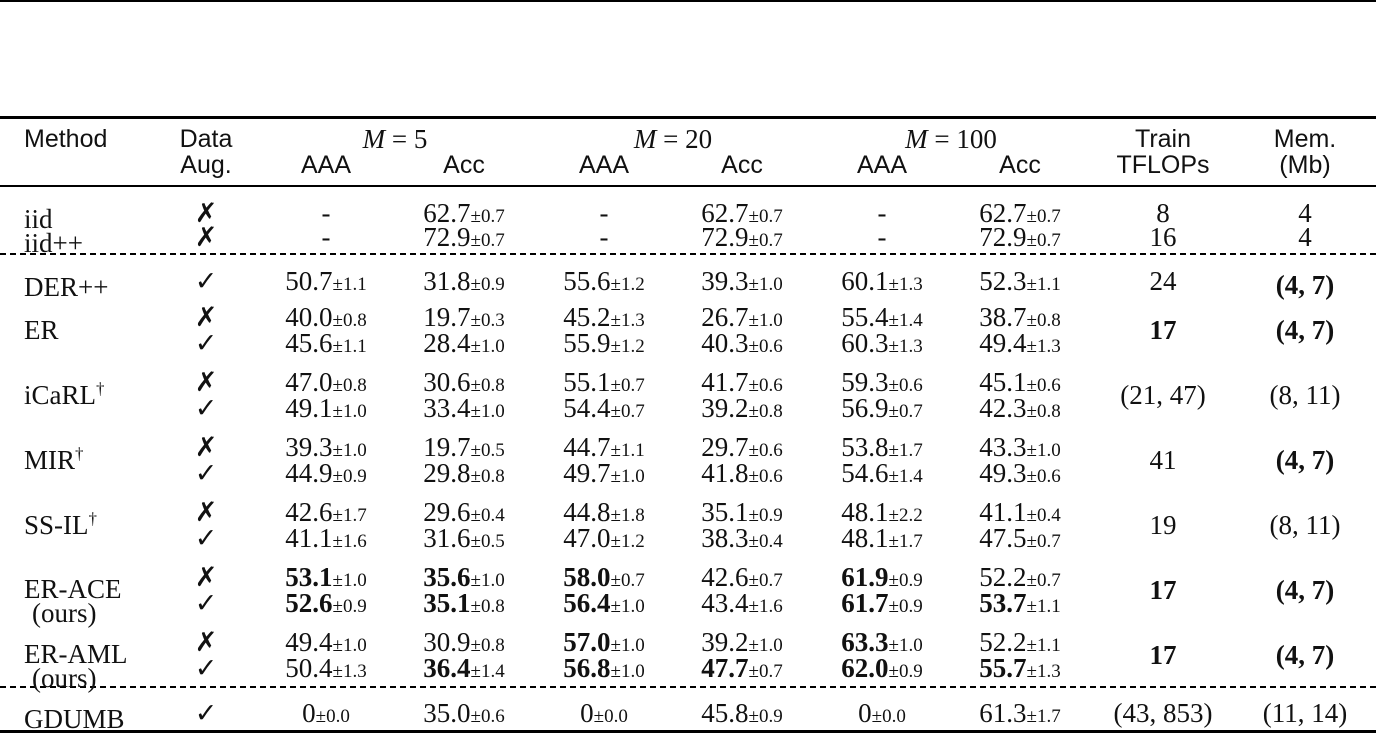 The width and height of the screenshot is (1376, 736). Describe the element at coordinates (881, 475) in the screenshot. I see `result-cell: 54.6±1.4` at that location.